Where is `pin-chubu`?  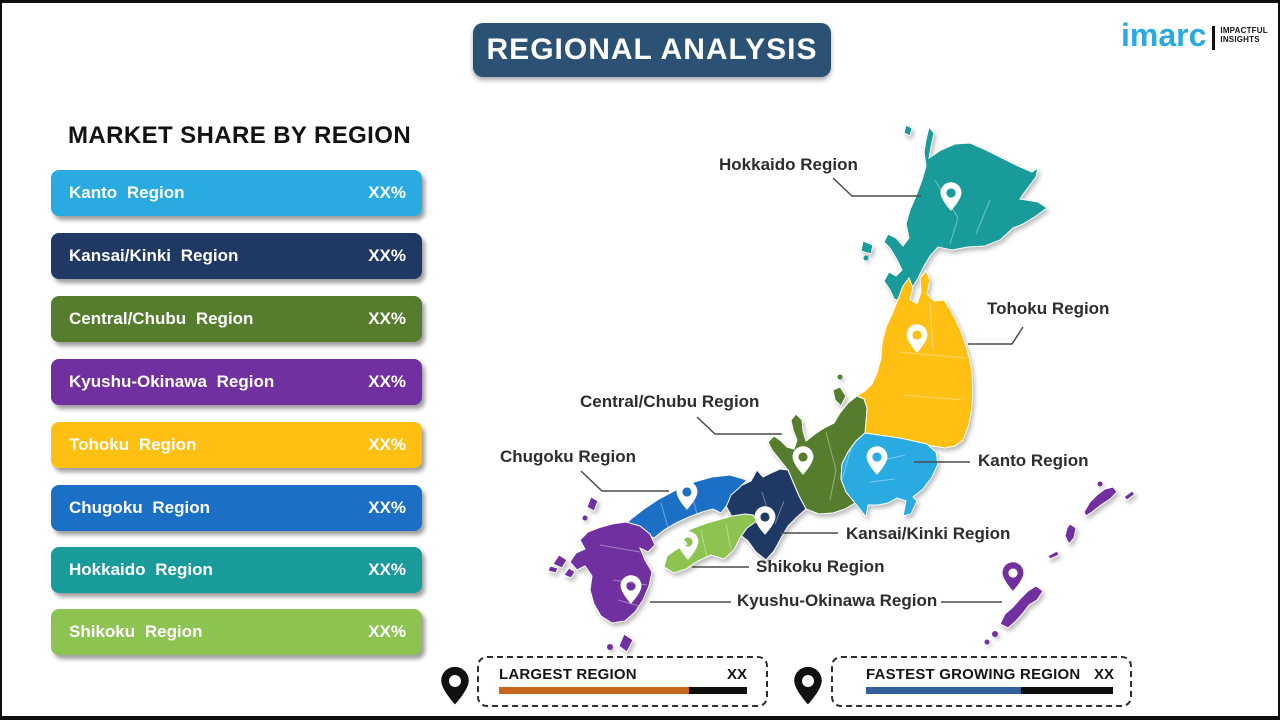
pin-chubu is located at coordinates (803, 460).